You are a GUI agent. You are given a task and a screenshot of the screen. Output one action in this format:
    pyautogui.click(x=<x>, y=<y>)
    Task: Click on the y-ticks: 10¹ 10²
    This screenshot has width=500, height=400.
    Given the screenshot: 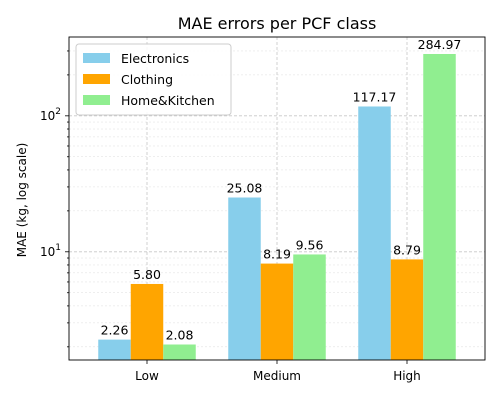 What is the action you would take?
    pyautogui.click(x=54, y=199)
    